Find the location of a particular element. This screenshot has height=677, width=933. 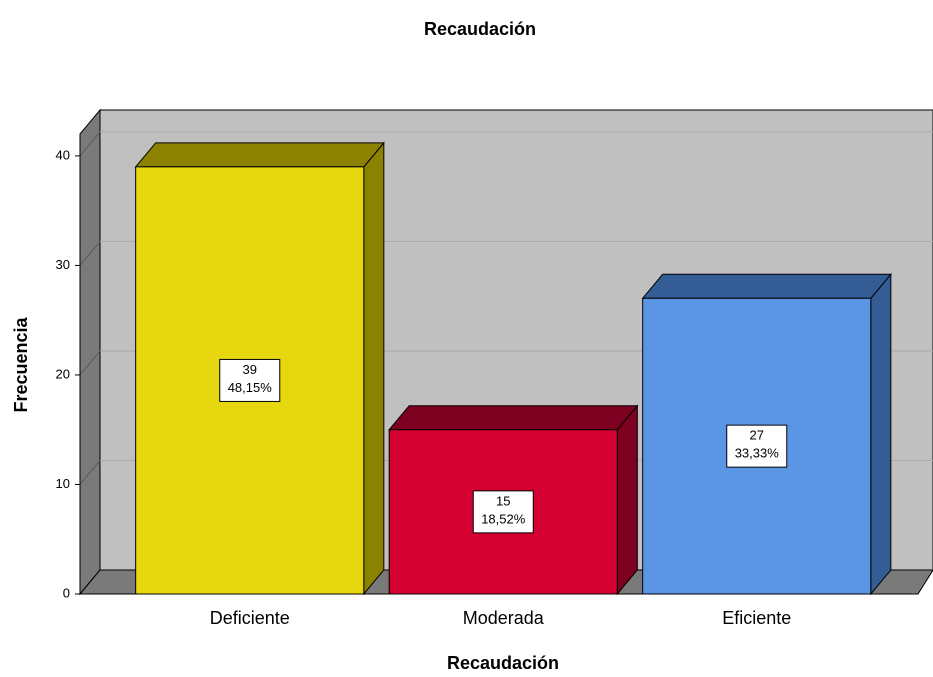

y-tick-label: 20 is located at coordinates (63, 373).